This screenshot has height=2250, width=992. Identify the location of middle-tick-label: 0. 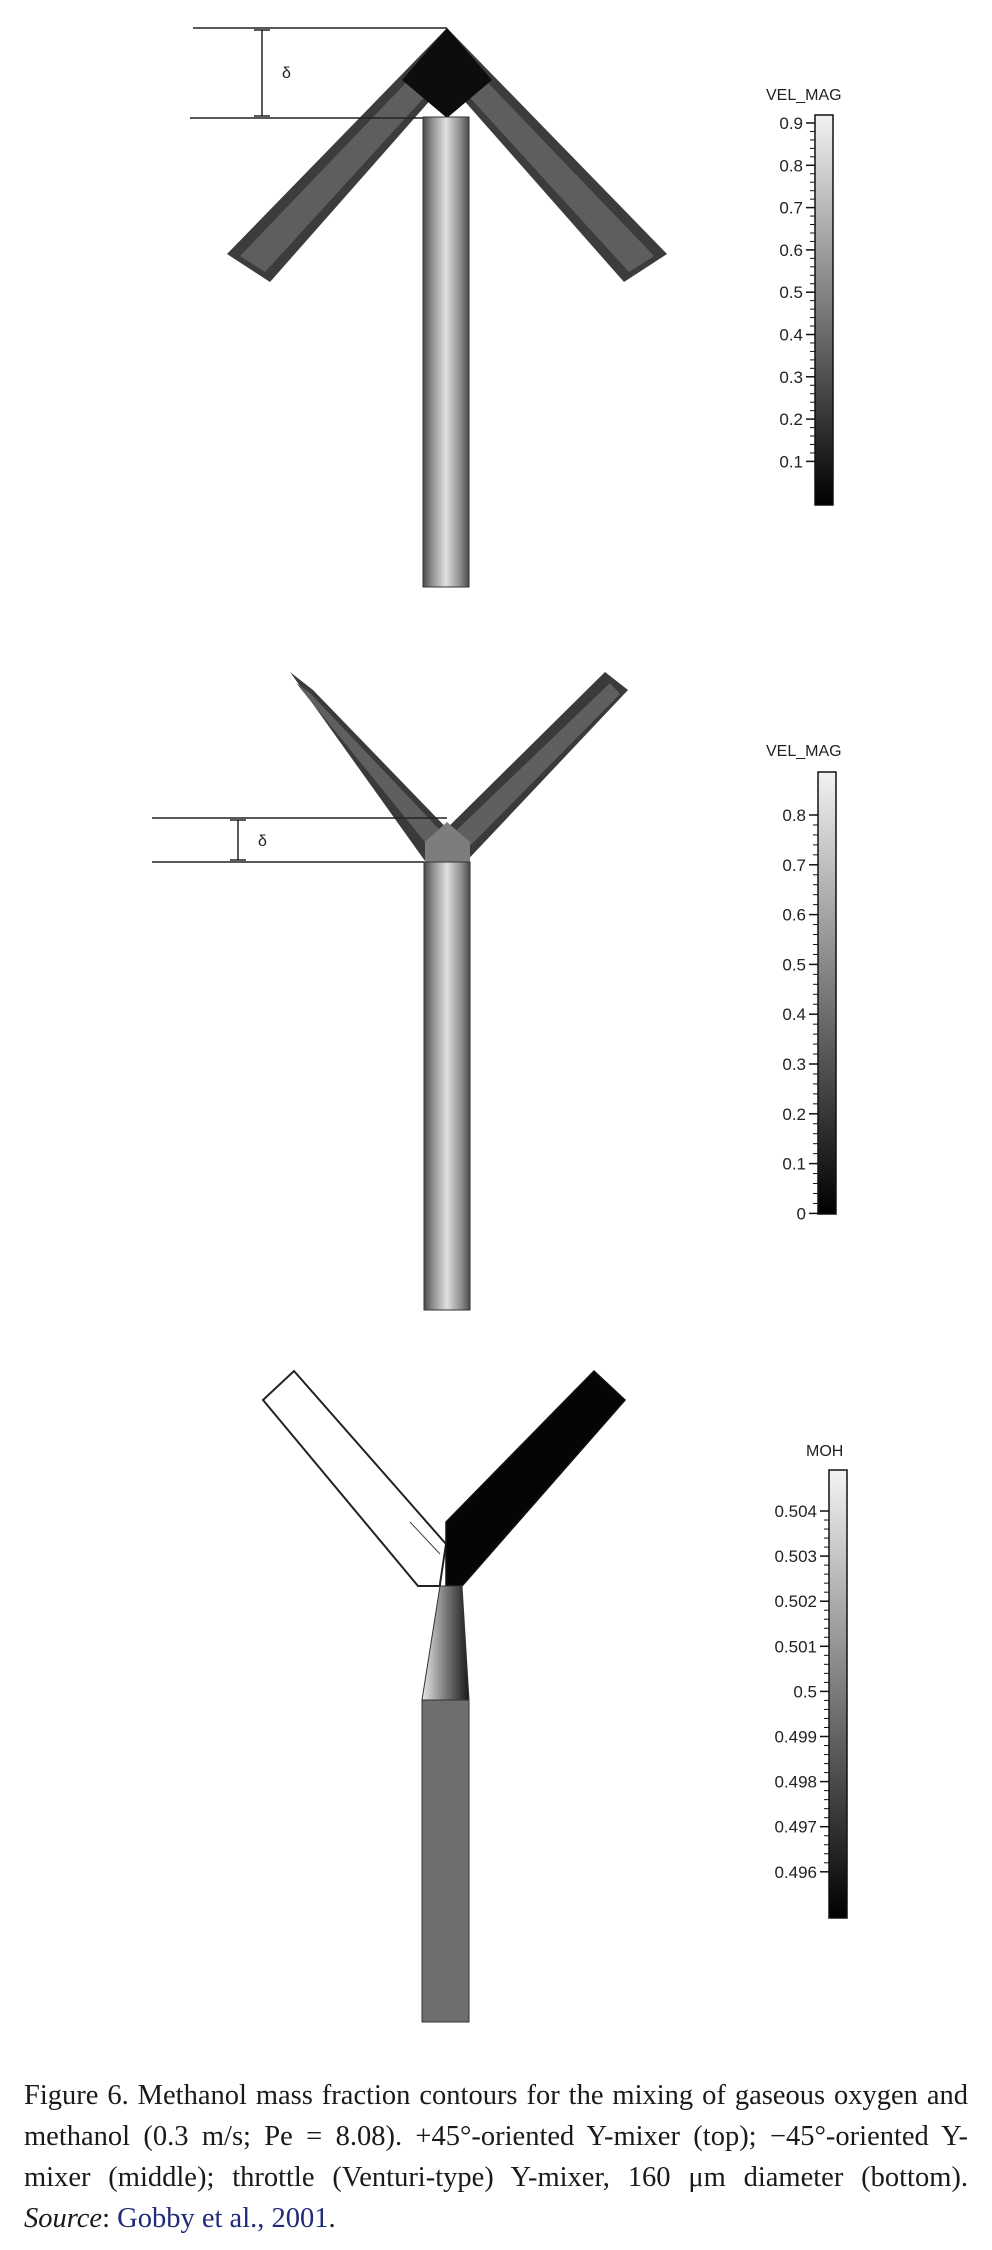
(801, 1213).